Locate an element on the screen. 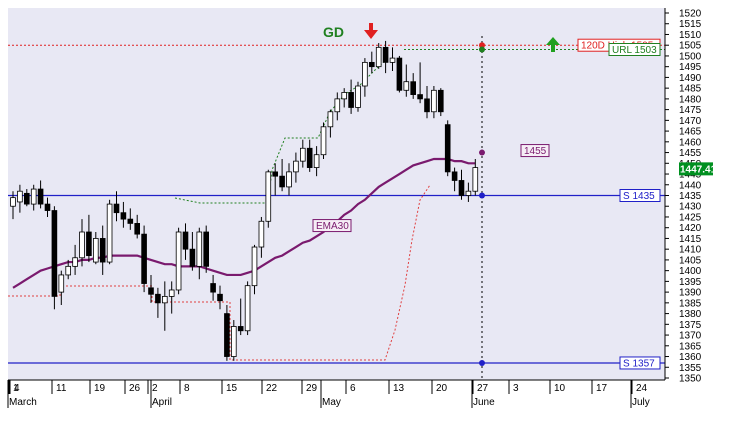  y-tick-label: 1365 is located at coordinates (690, 346).